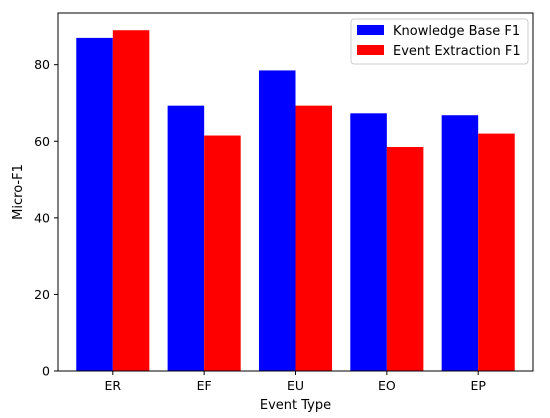  Describe the element at coordinates (387, 385) in the screenshot. I see `x-tick-label: EO` at that location.